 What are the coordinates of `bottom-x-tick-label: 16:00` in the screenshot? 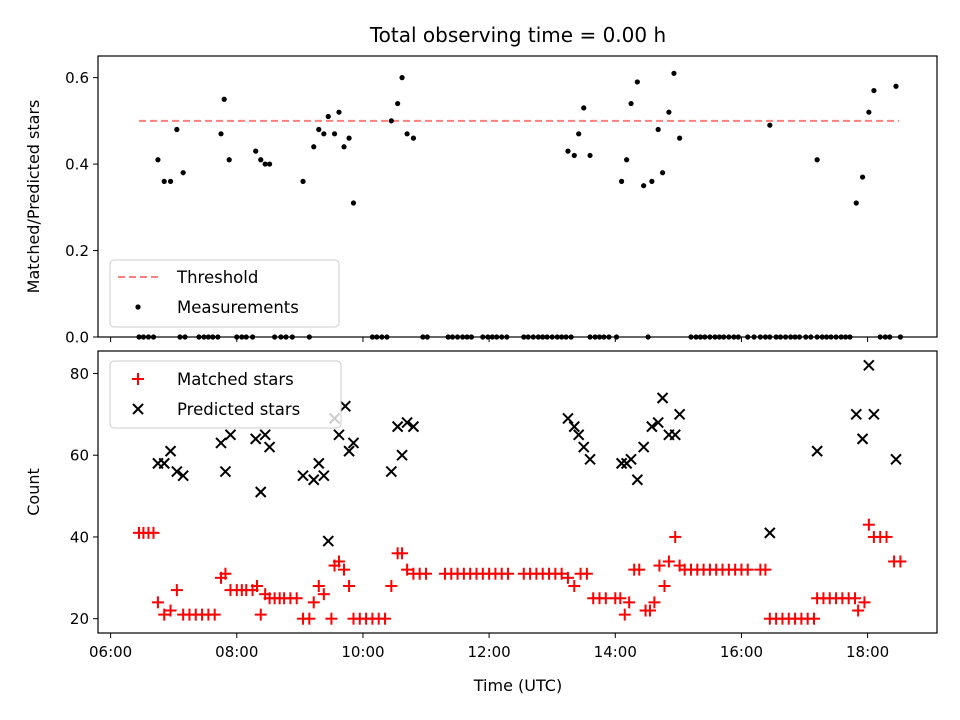 It's located at (741, 652).